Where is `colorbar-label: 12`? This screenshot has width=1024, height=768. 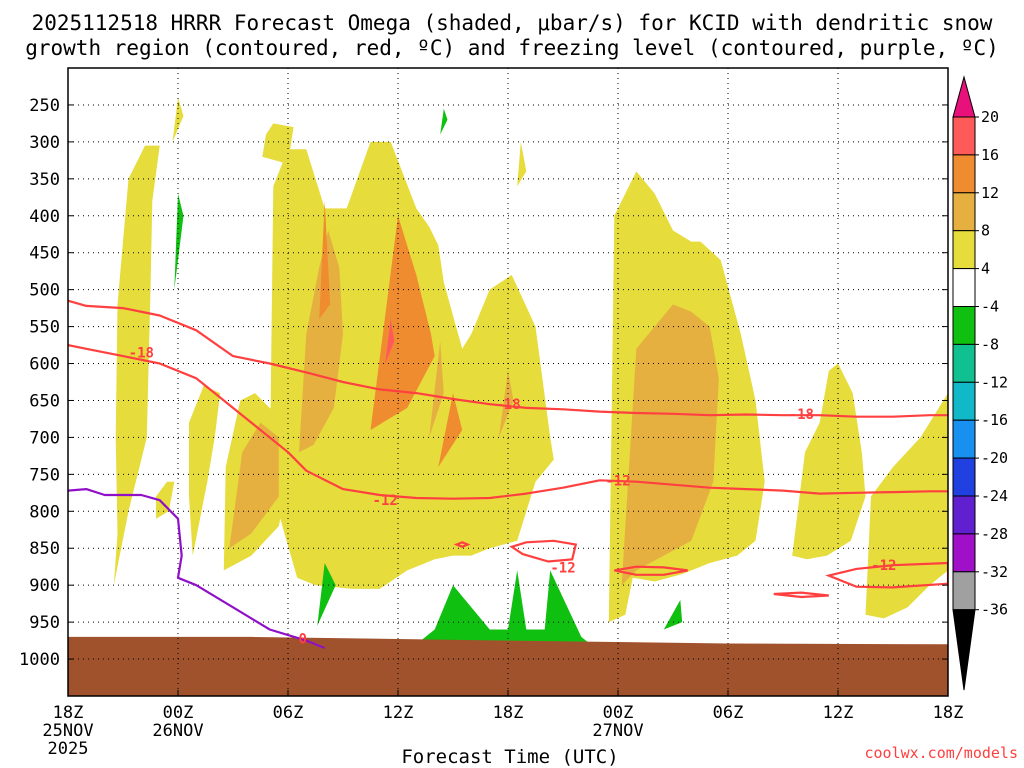 colorbar-label: 12 is located at coordinates (990, 193).